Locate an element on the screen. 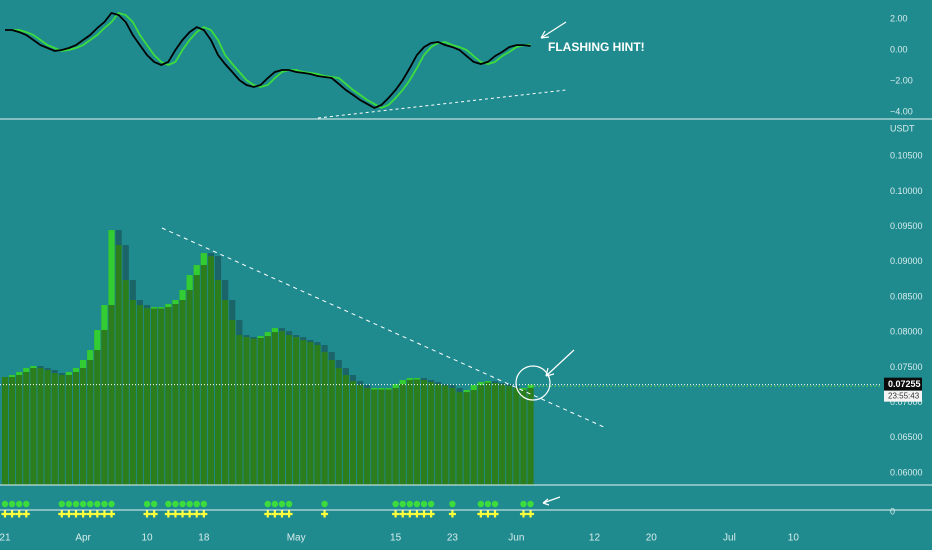 This screenshot has width=932, height=550. price-tag-label: 0.07255 is located at coordinates (904, 384).